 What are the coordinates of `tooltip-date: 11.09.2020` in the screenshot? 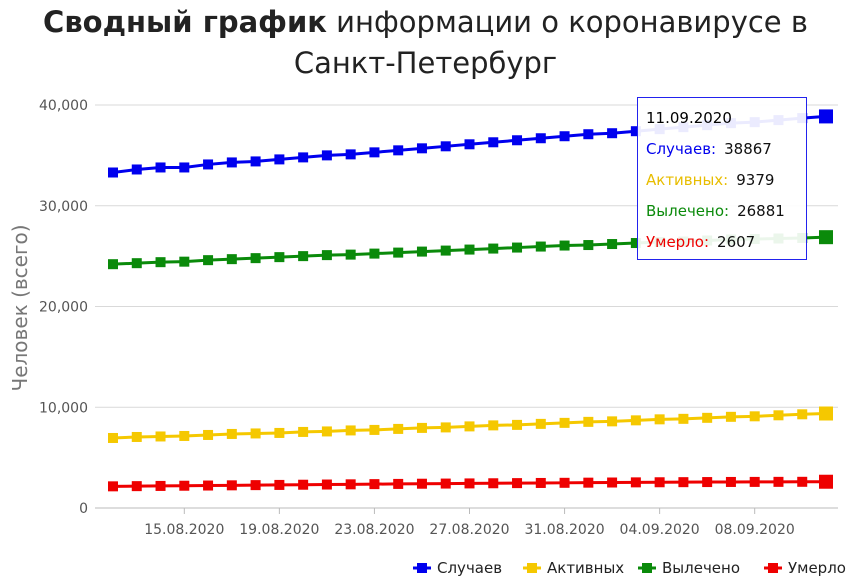 It's located at (726, 123).